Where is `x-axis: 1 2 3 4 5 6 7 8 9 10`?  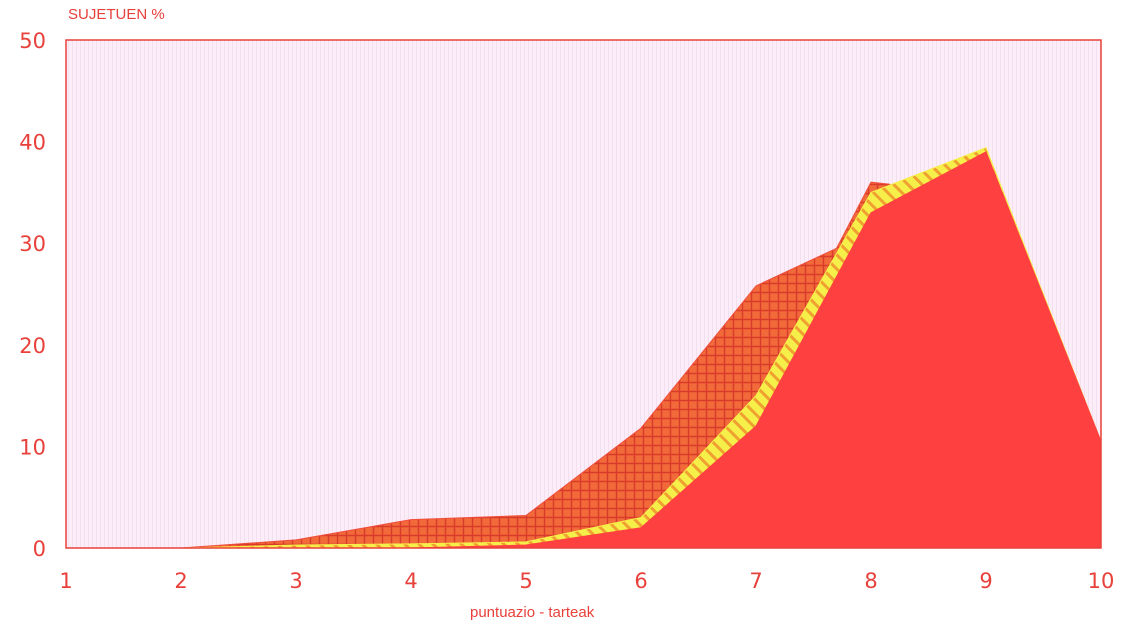 x-axis: 1 2 3 4 5 6 7 8 9 10 is located at coordinates (586, 581).